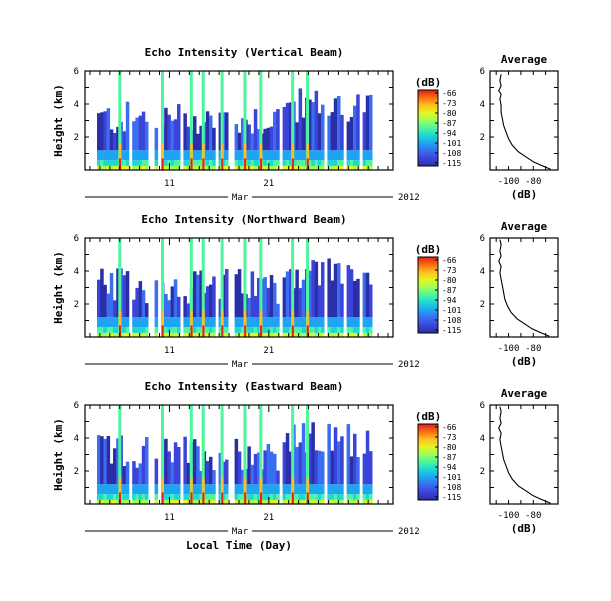  What do you see at coordinates (239, 545) in the screenshot?
I see `figure-xlabel: Local Time (Day)` at bounding box center [239, 545].